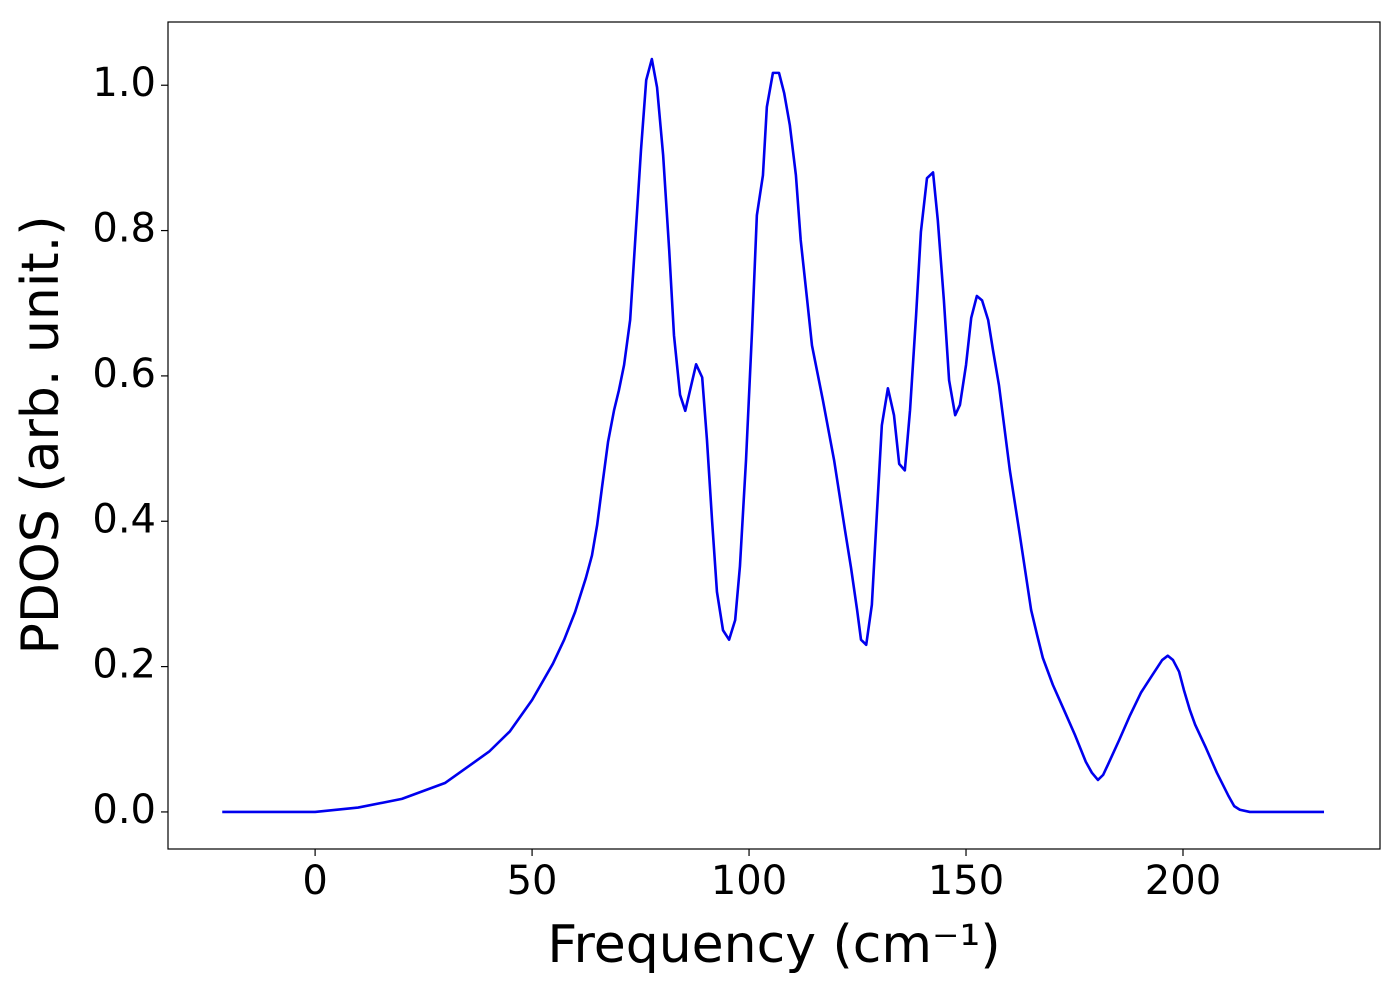 Image resolution: width=1400 pixels, height=1000 pixels. What do you see at coordinates (124, 810) in the screenshot?
I see `y-tick-label: 0.0` at bounding box center [124, 810].